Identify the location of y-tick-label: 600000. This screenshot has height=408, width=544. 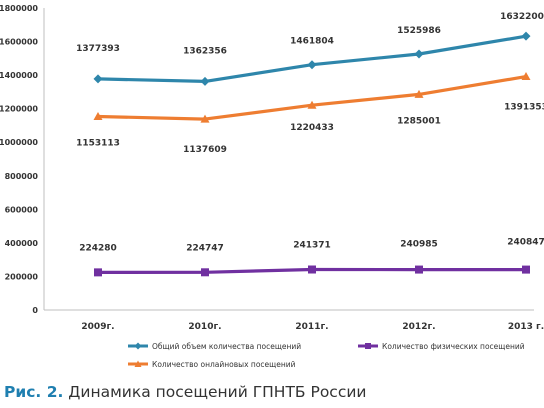
(22, 209).